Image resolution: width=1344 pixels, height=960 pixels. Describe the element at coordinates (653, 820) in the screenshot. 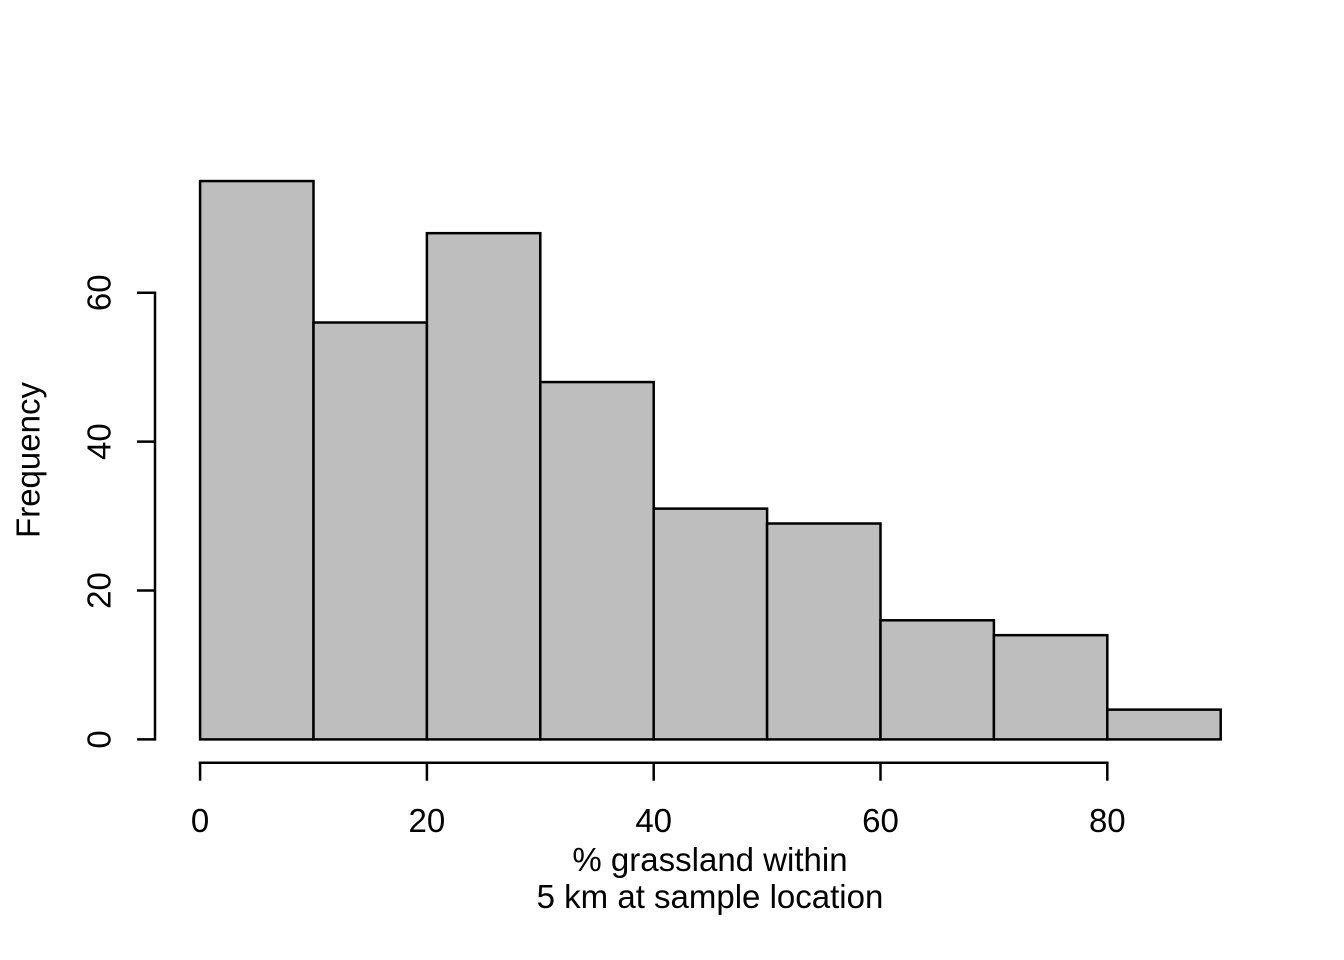

I see `x-tick-label: 40` at that location.